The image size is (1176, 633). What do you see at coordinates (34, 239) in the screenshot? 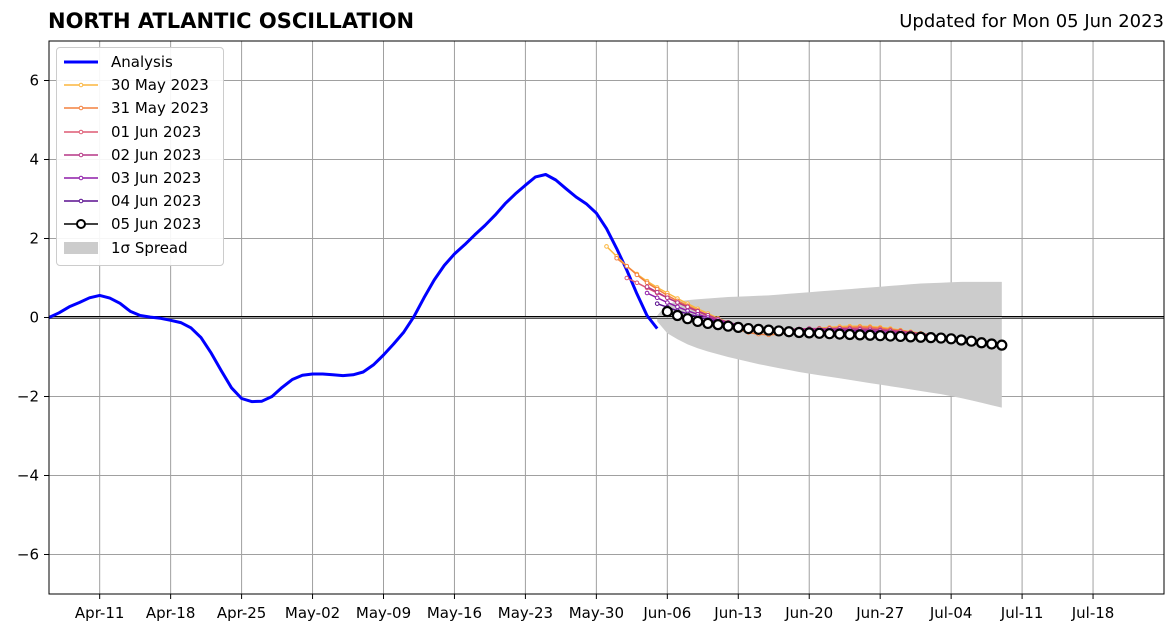
I see `y-tick-label: 2` at bounding box center [34, 239].